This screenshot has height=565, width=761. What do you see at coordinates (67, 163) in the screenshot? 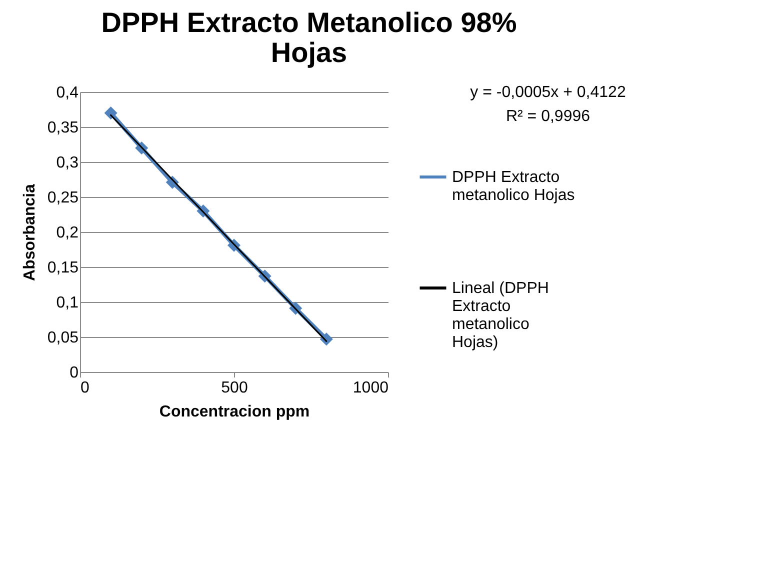
I see `y-tick-label: 0,3` at bounding box center [67, 163].